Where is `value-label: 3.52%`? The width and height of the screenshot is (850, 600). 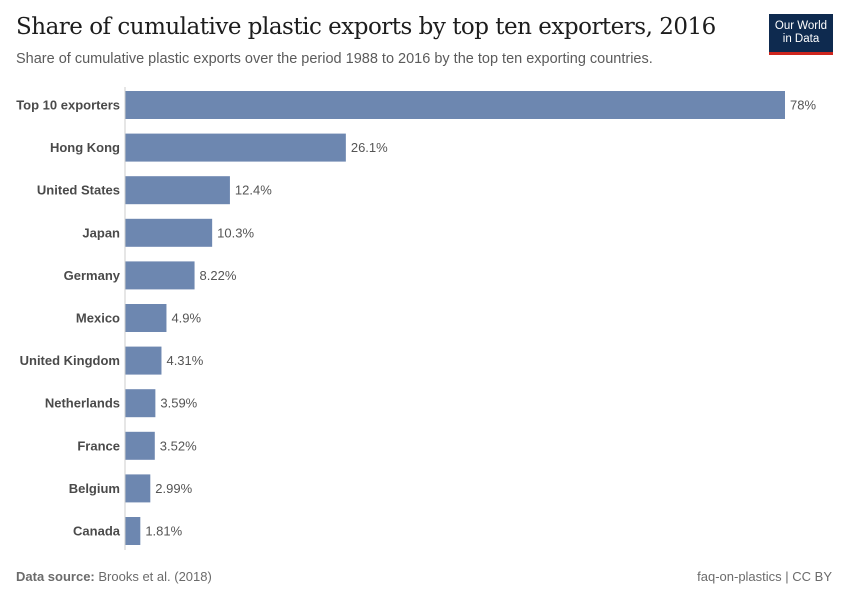 value-label: 3.52% is located at coordinates (178, 445).